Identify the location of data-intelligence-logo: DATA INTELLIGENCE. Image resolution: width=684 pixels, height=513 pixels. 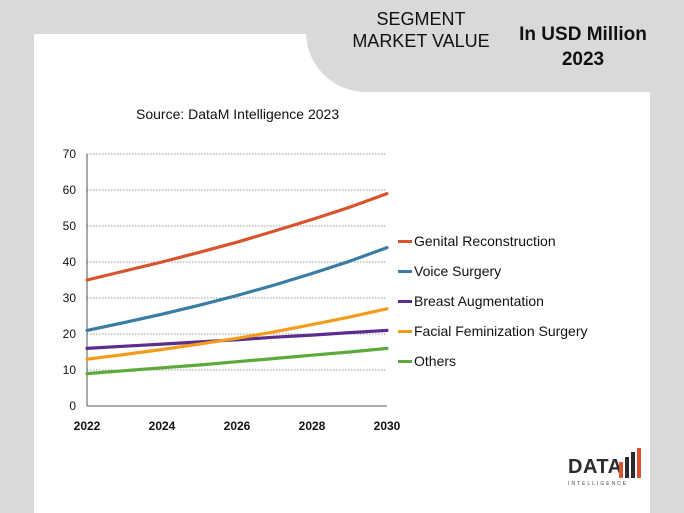
(606, 468).